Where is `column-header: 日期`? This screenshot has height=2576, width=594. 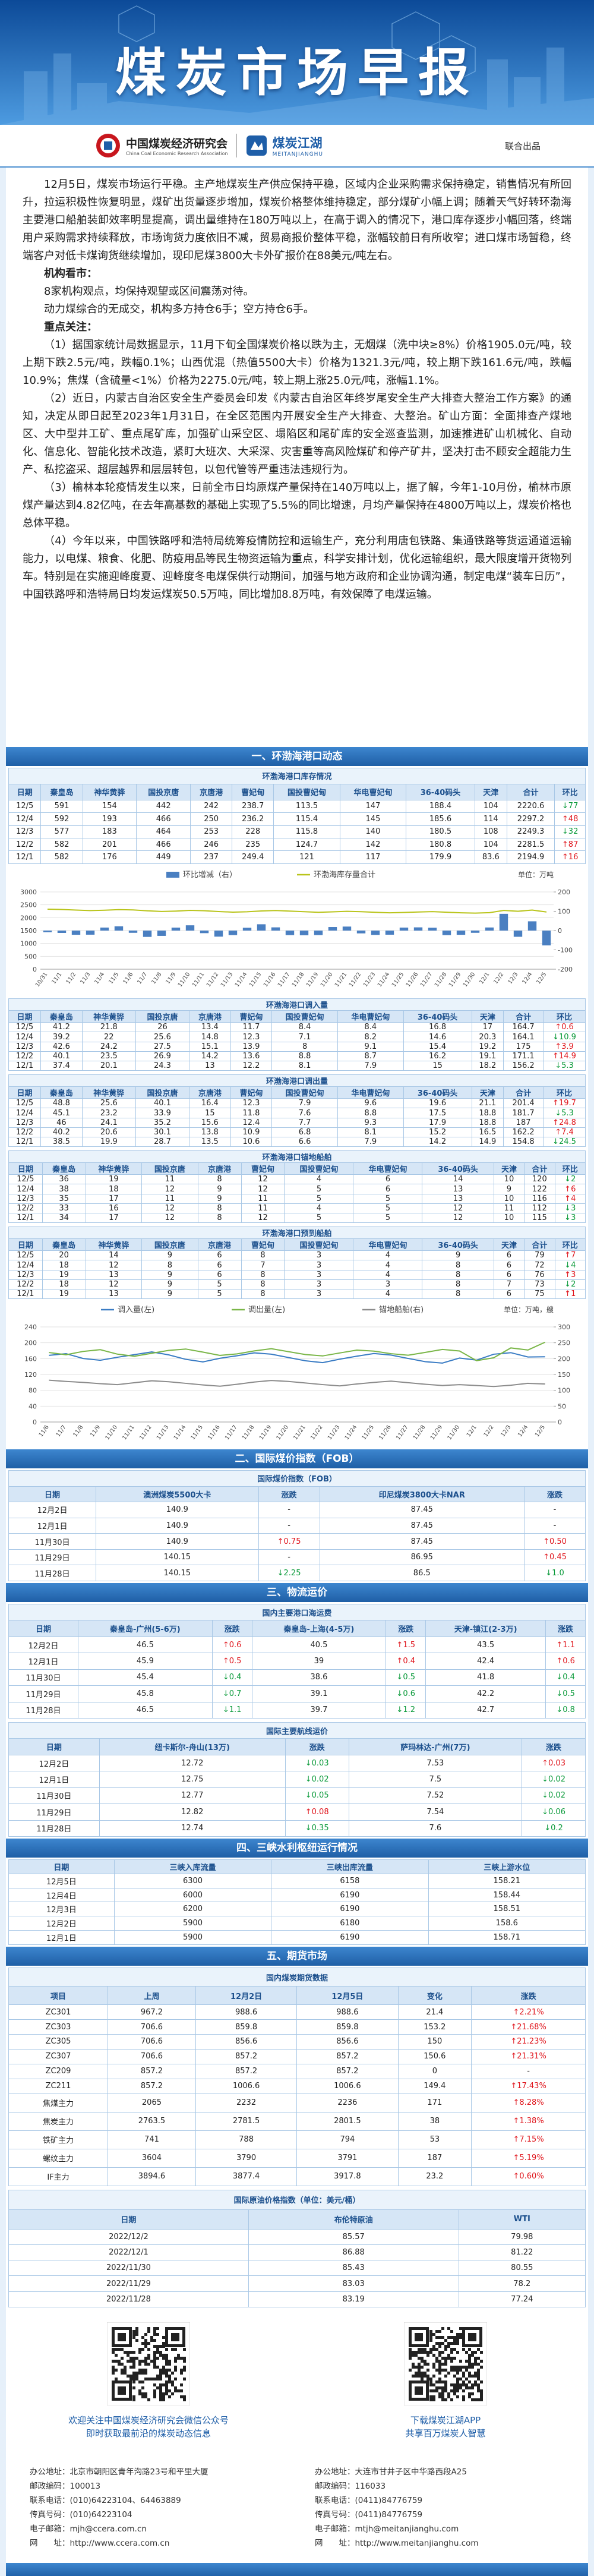 column-header: 日期 is located at coordinates (25, 1093).